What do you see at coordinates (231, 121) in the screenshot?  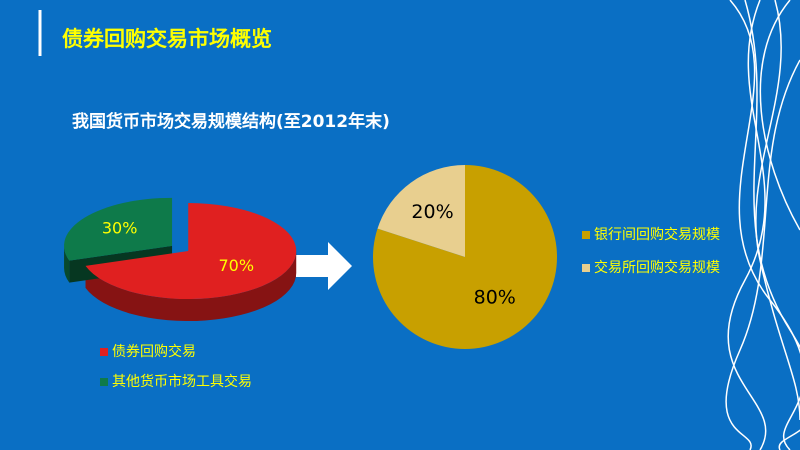 I see `chart-title: 我国货币市场交易规模结构(至2012年末)` at bounding box center [231, 121].